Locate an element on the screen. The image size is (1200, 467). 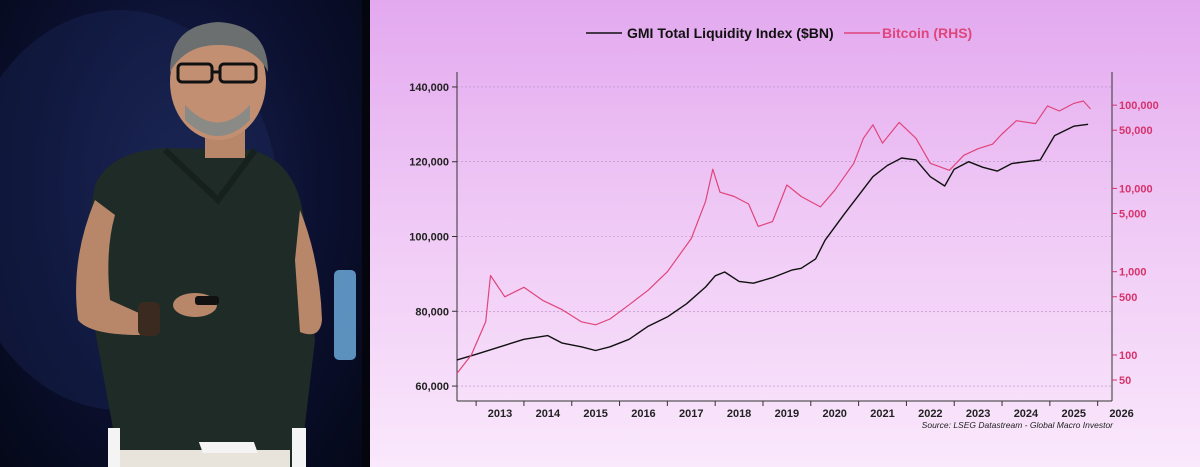
left-tick-label: 100,000 is located at coordinates (429, 238).